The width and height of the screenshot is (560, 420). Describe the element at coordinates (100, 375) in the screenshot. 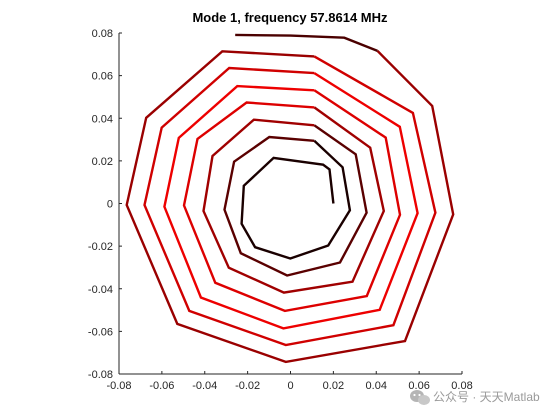

I see `y-tick-label: -0.08` at that location.